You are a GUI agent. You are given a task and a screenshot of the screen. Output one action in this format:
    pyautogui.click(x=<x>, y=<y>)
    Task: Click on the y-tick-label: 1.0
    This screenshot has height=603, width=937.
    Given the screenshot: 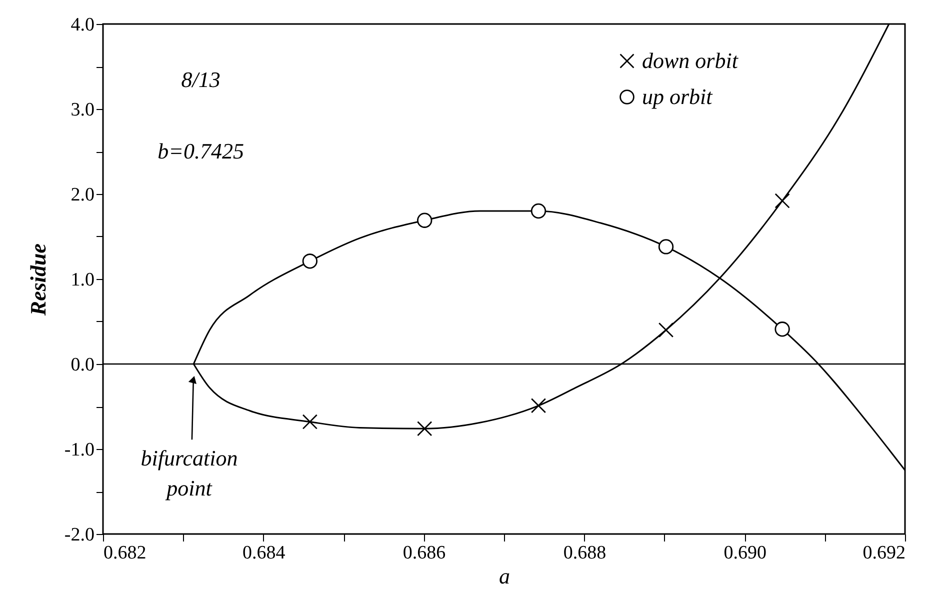 What is the action you would take?
    pyautogui.click(x=82, y=280)
    